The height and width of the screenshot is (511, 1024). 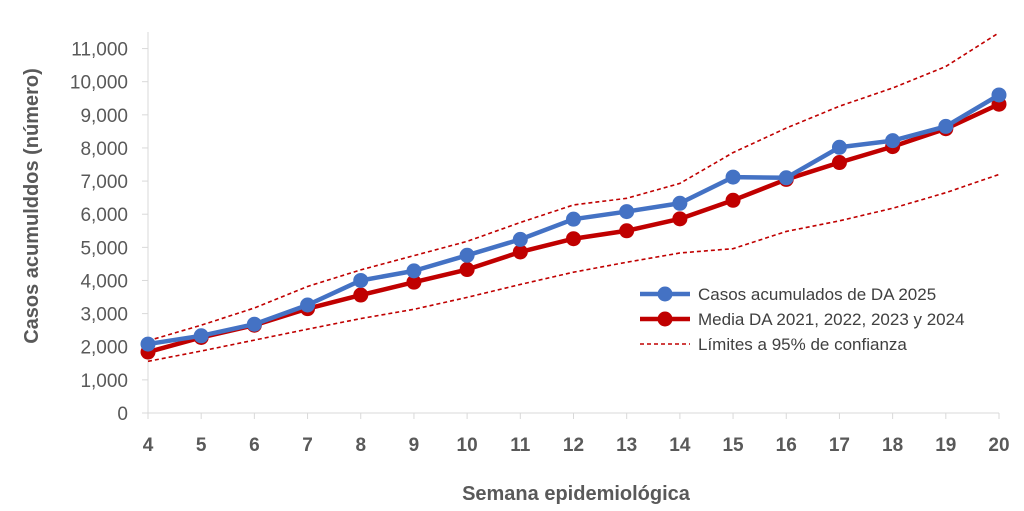 I want to click on x-tick-label: 10, so click(x=467, y=445).